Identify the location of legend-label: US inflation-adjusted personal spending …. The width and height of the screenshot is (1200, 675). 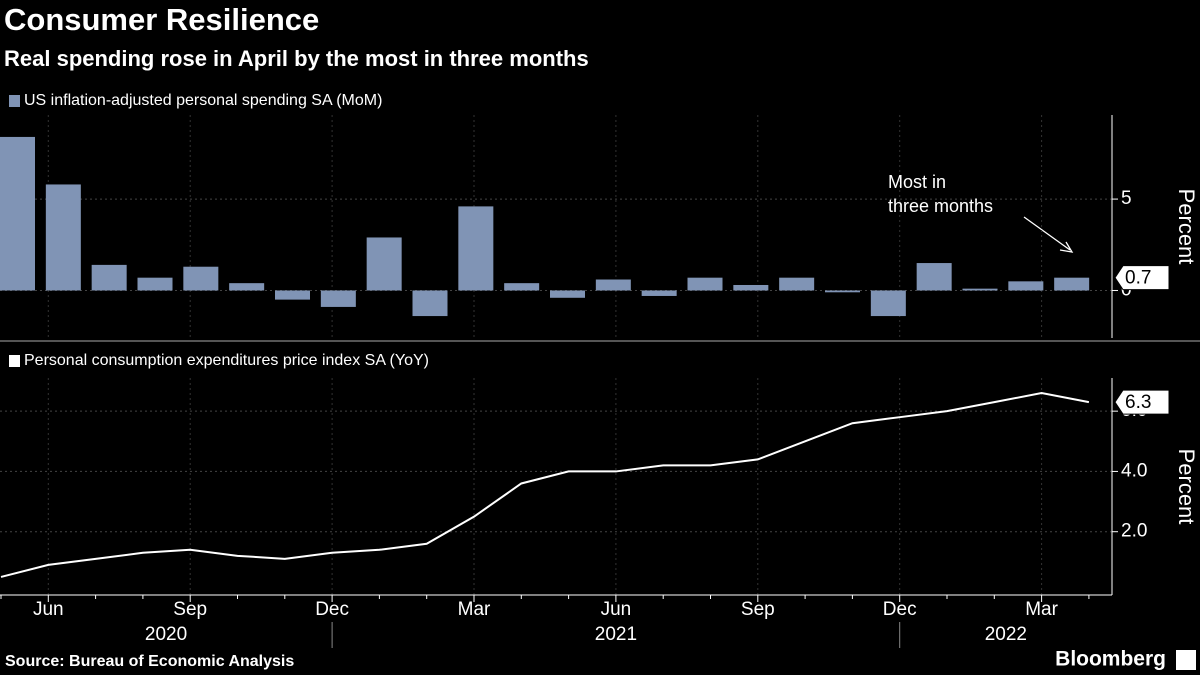
(203, 100).